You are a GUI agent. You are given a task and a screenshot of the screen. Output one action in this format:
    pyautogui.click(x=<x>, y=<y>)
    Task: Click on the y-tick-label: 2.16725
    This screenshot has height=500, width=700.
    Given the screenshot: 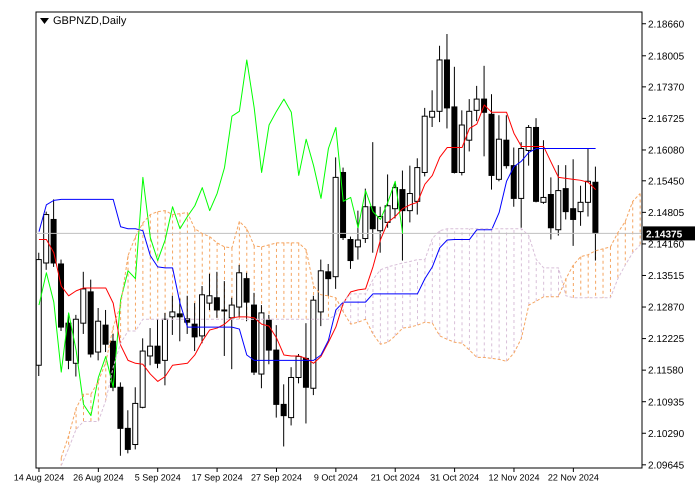 What is the action you would take?
    pyautogui.click(x=666, y=119)
    